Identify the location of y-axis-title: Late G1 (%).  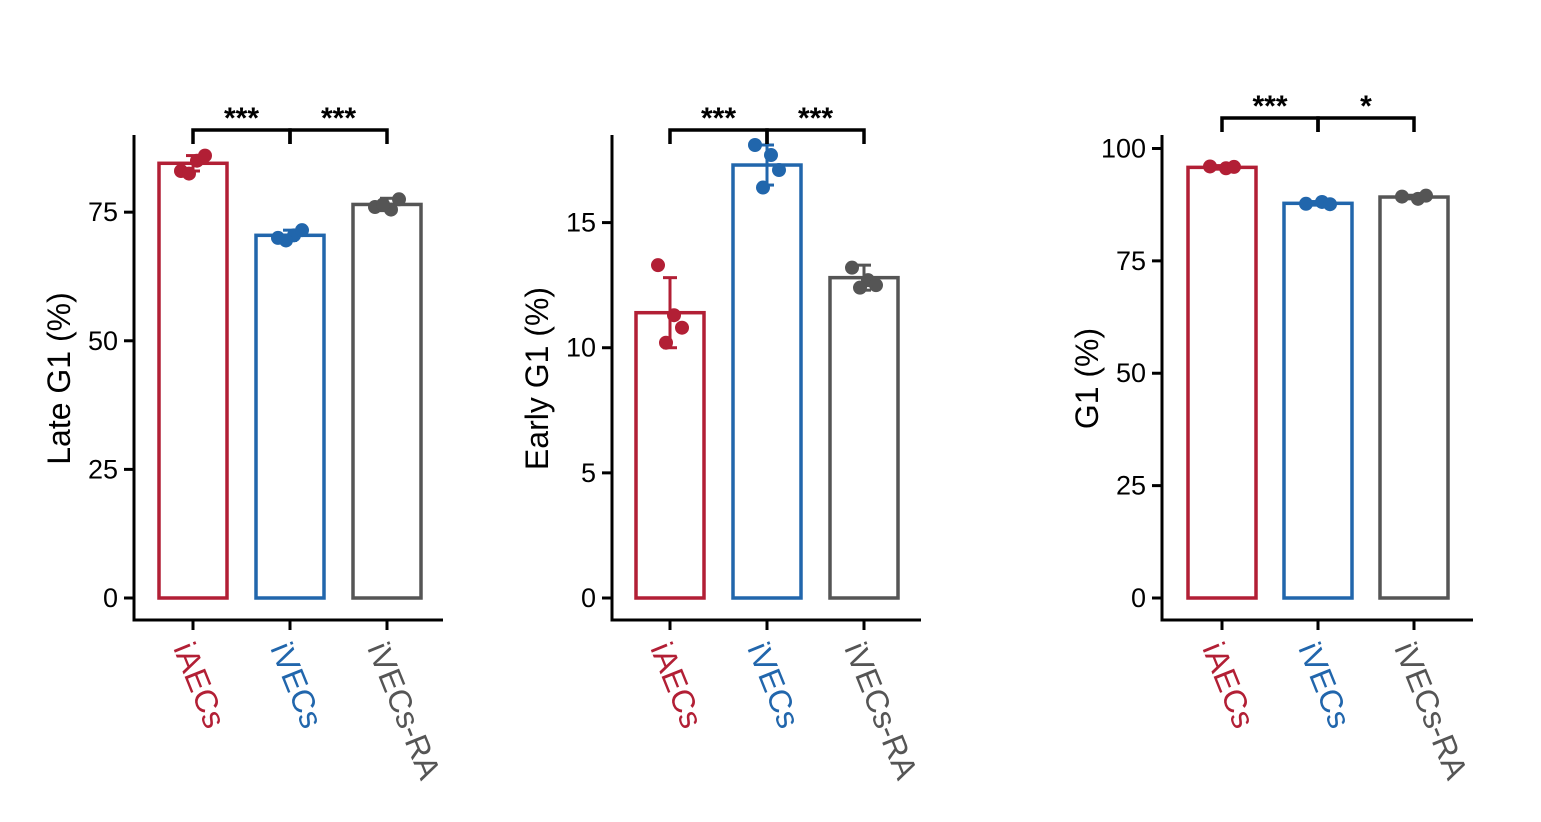
(59, 378).